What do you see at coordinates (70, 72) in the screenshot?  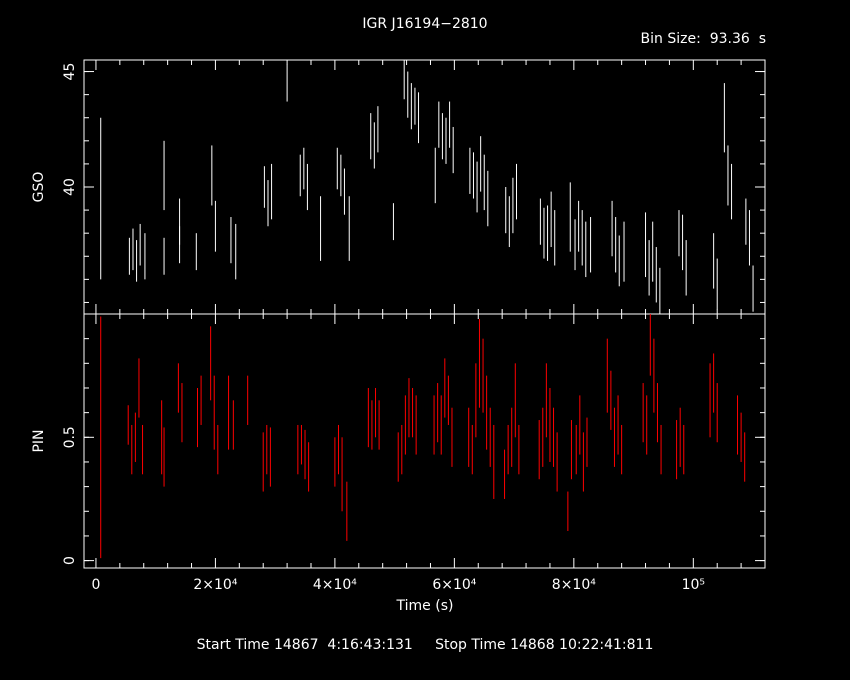 I see `y-tick-label: 45` at bounding box center [70, 72].